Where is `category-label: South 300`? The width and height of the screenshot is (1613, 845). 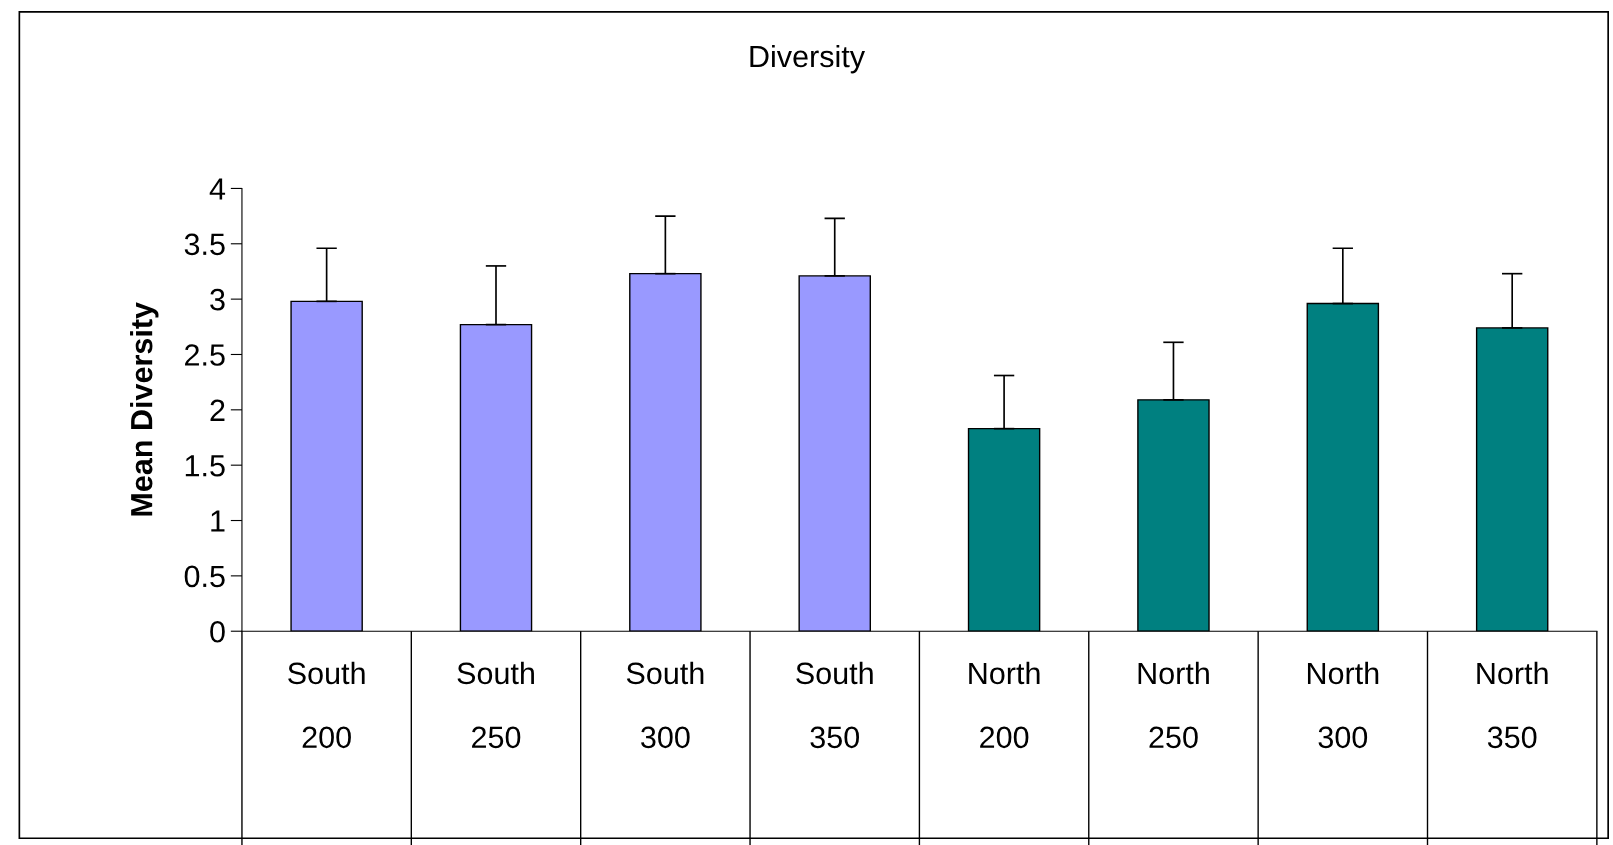 category-label: South 300 is located at coordinates (665, 705).